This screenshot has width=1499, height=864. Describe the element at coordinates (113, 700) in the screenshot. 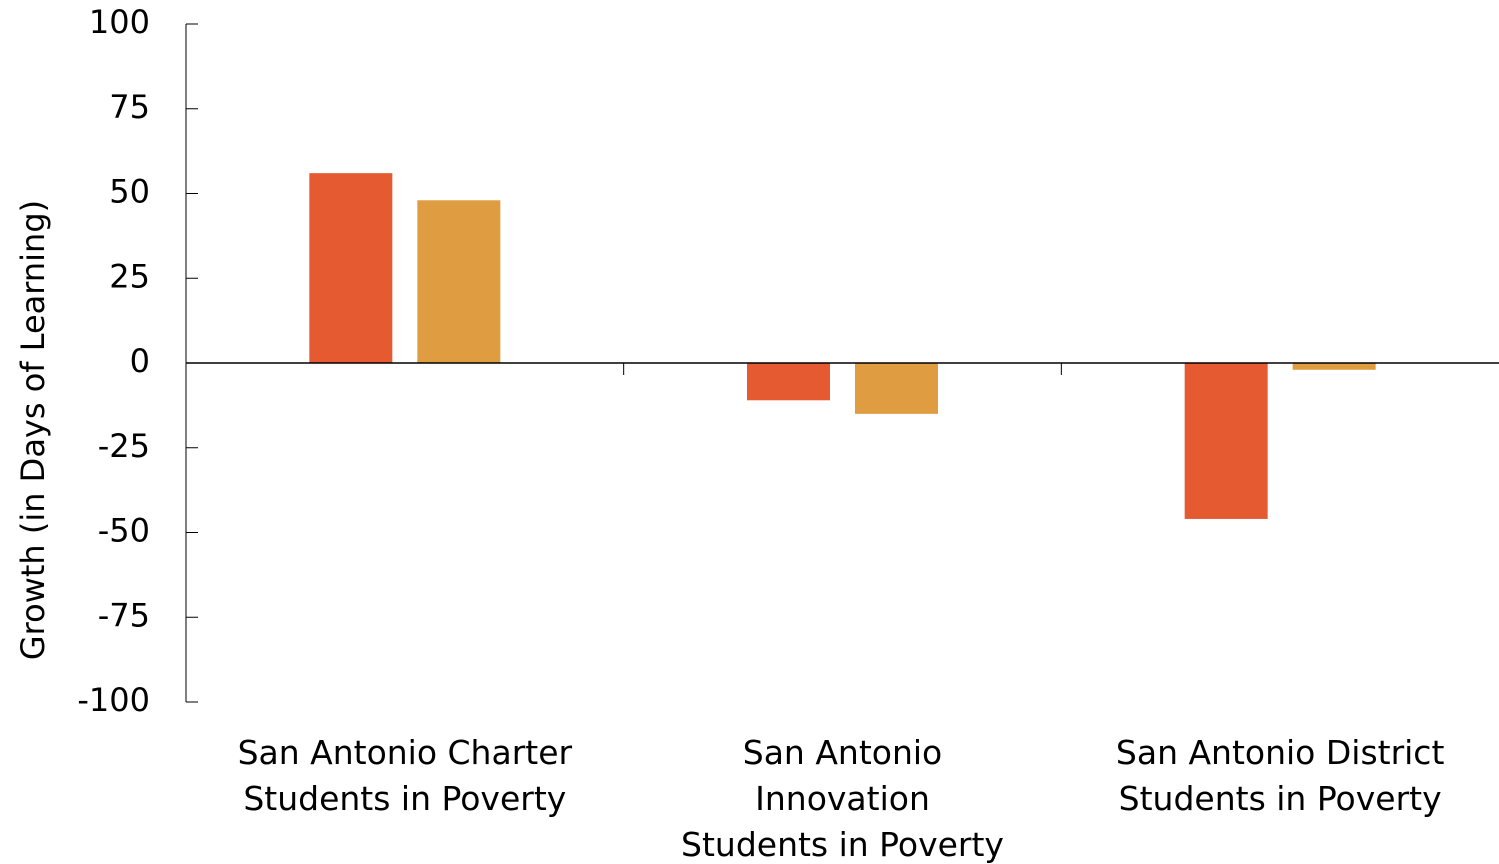

I see `y-tick-label: -100` at that location.